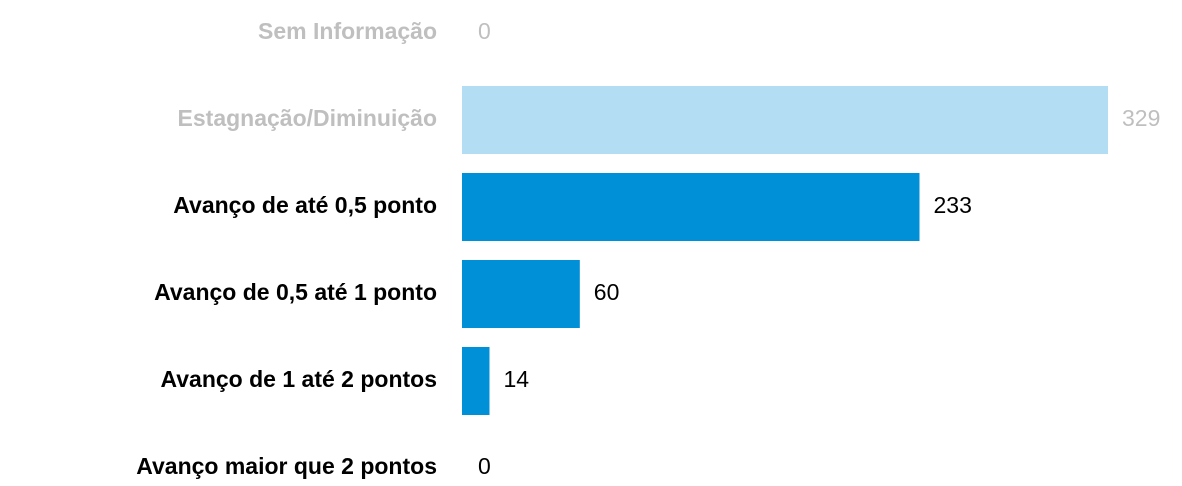  Describe the element at coordinates (295, 292) in the screenshot. I see `category-label: Avanço de 0,5 até 1 ponto` at that location.